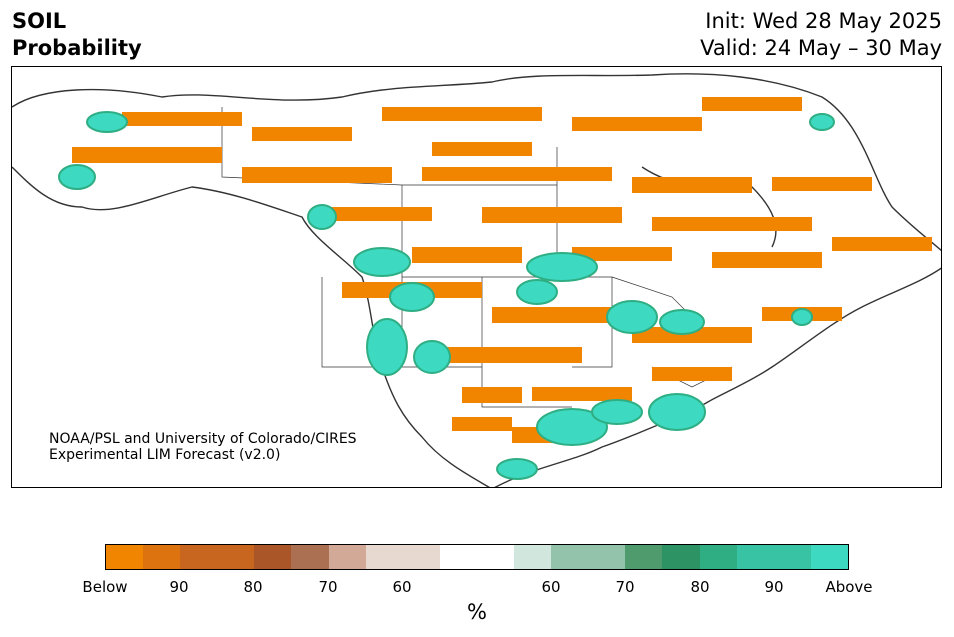  Describe the element at coordinates (105, 587) in the screenshot. I see `colorbar-tick: Below` at that location.